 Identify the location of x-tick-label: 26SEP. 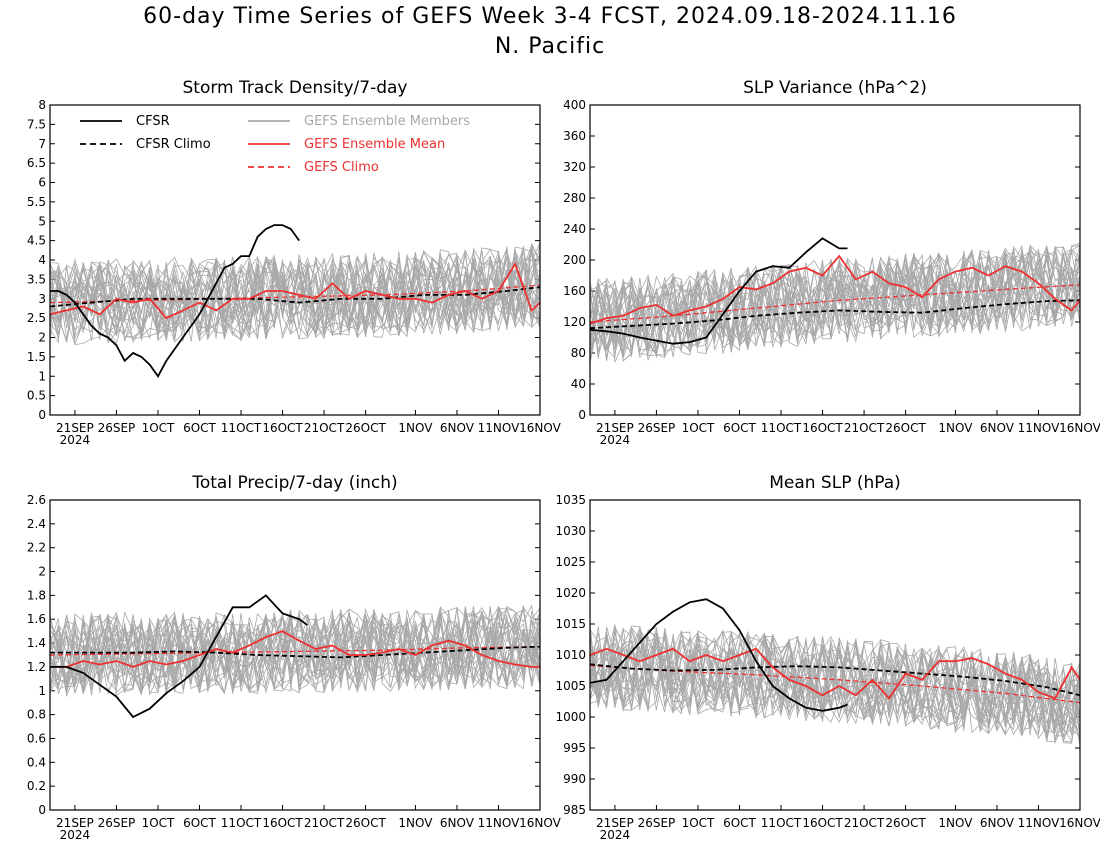
(117, 428).